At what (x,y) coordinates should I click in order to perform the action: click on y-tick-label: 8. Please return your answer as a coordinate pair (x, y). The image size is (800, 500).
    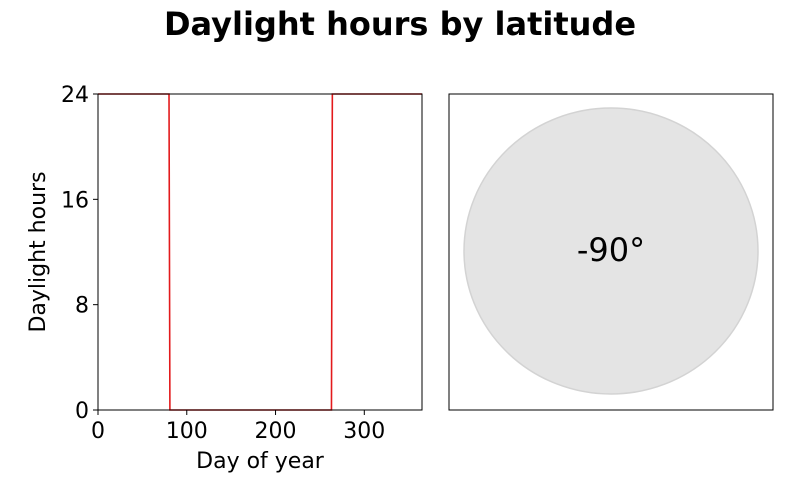
    Looking at the image, I should click on (82, 306).